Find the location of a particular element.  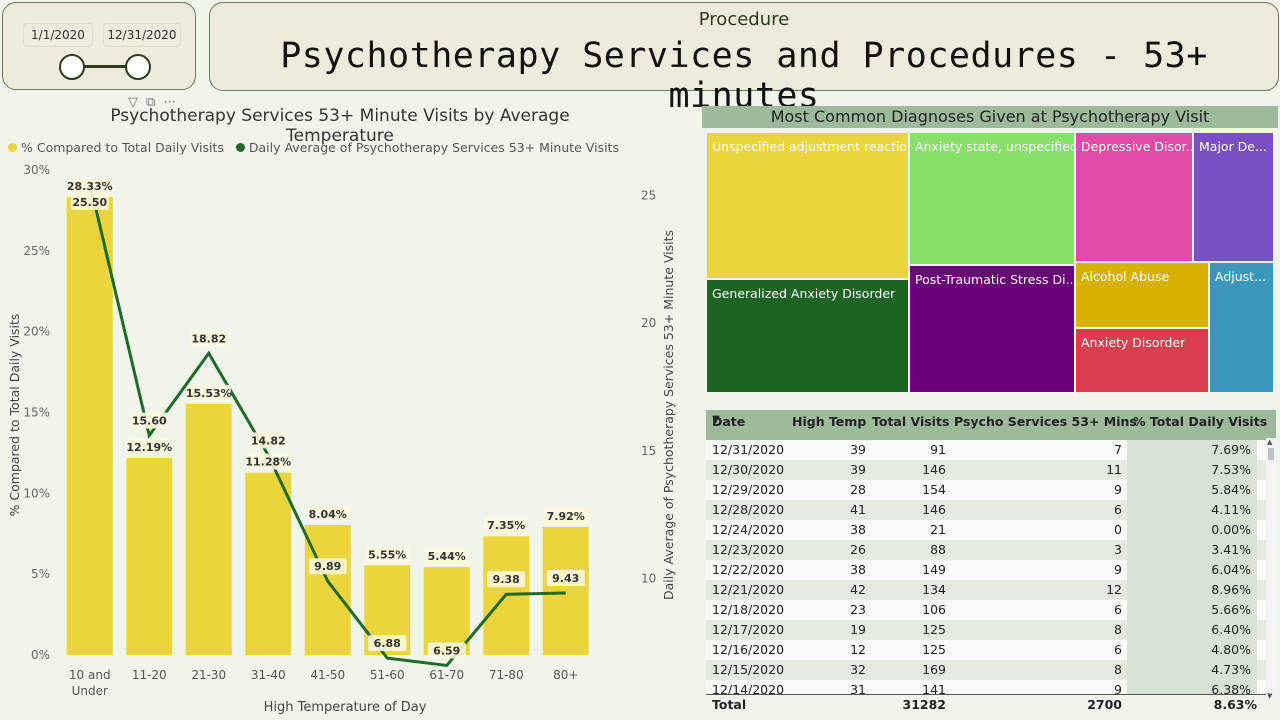

cell-date: 12/22/2020 is located at coordinates (748, 569).